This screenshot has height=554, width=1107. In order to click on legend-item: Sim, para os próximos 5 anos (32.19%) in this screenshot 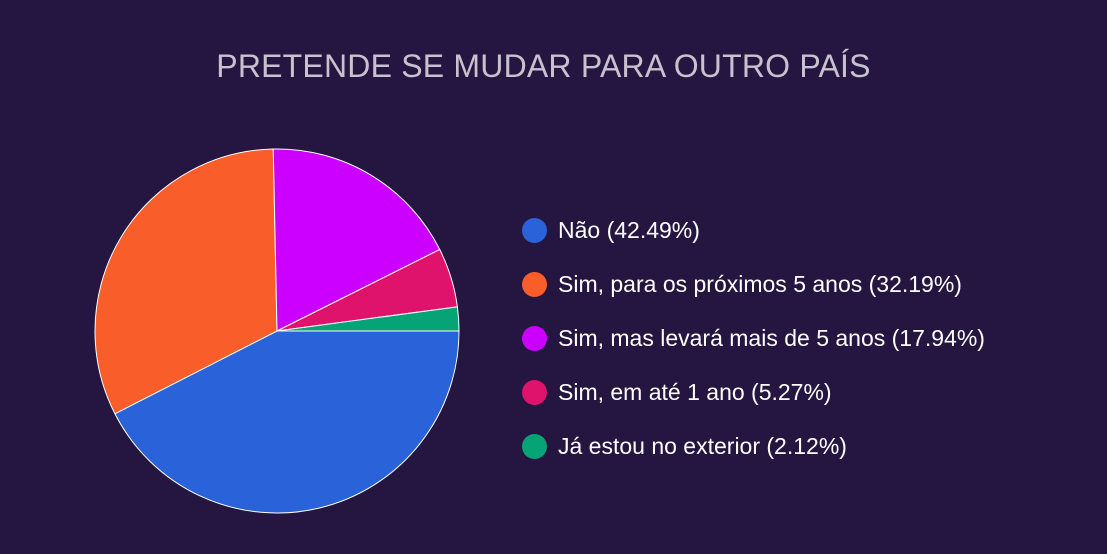, I will do `click(753, 284)`.